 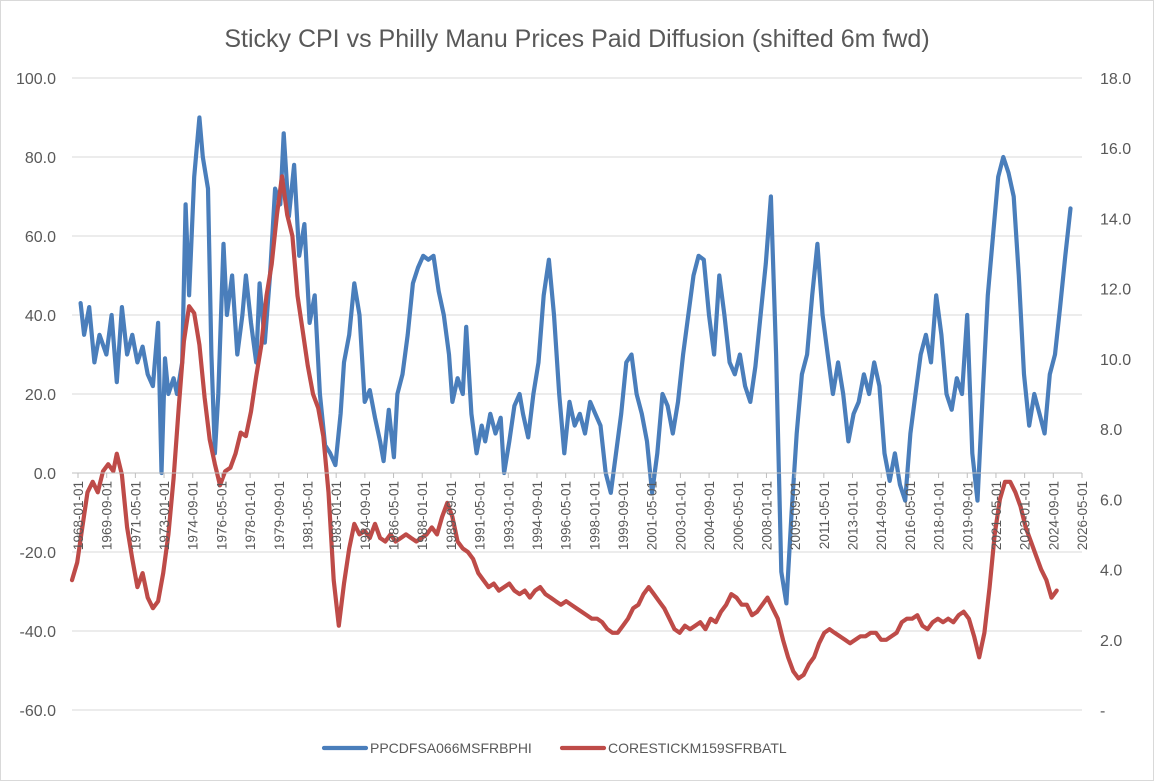 What do you see at coordinates (795, 515) in the screenshot?
I see `x-tick-label: 2009-09-01` at bounding box center [795, 515].